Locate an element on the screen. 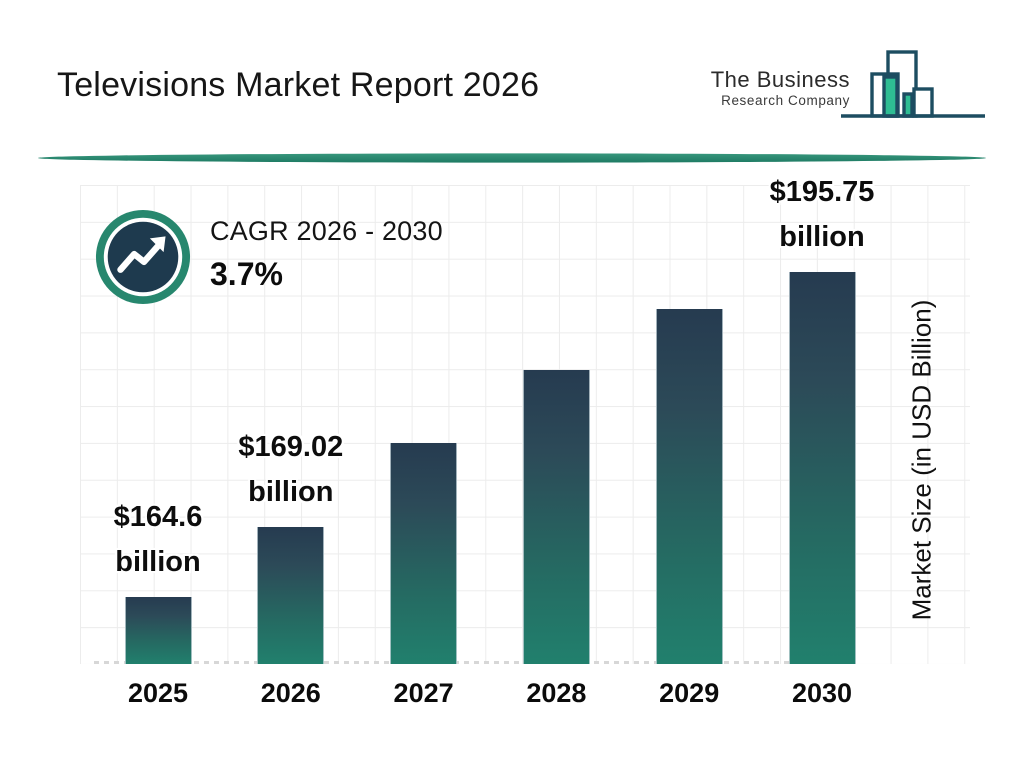 The height and width of the screenshot is (768, 1024). bar-value-amount: $195.75 is located at coordinates (822, 192).